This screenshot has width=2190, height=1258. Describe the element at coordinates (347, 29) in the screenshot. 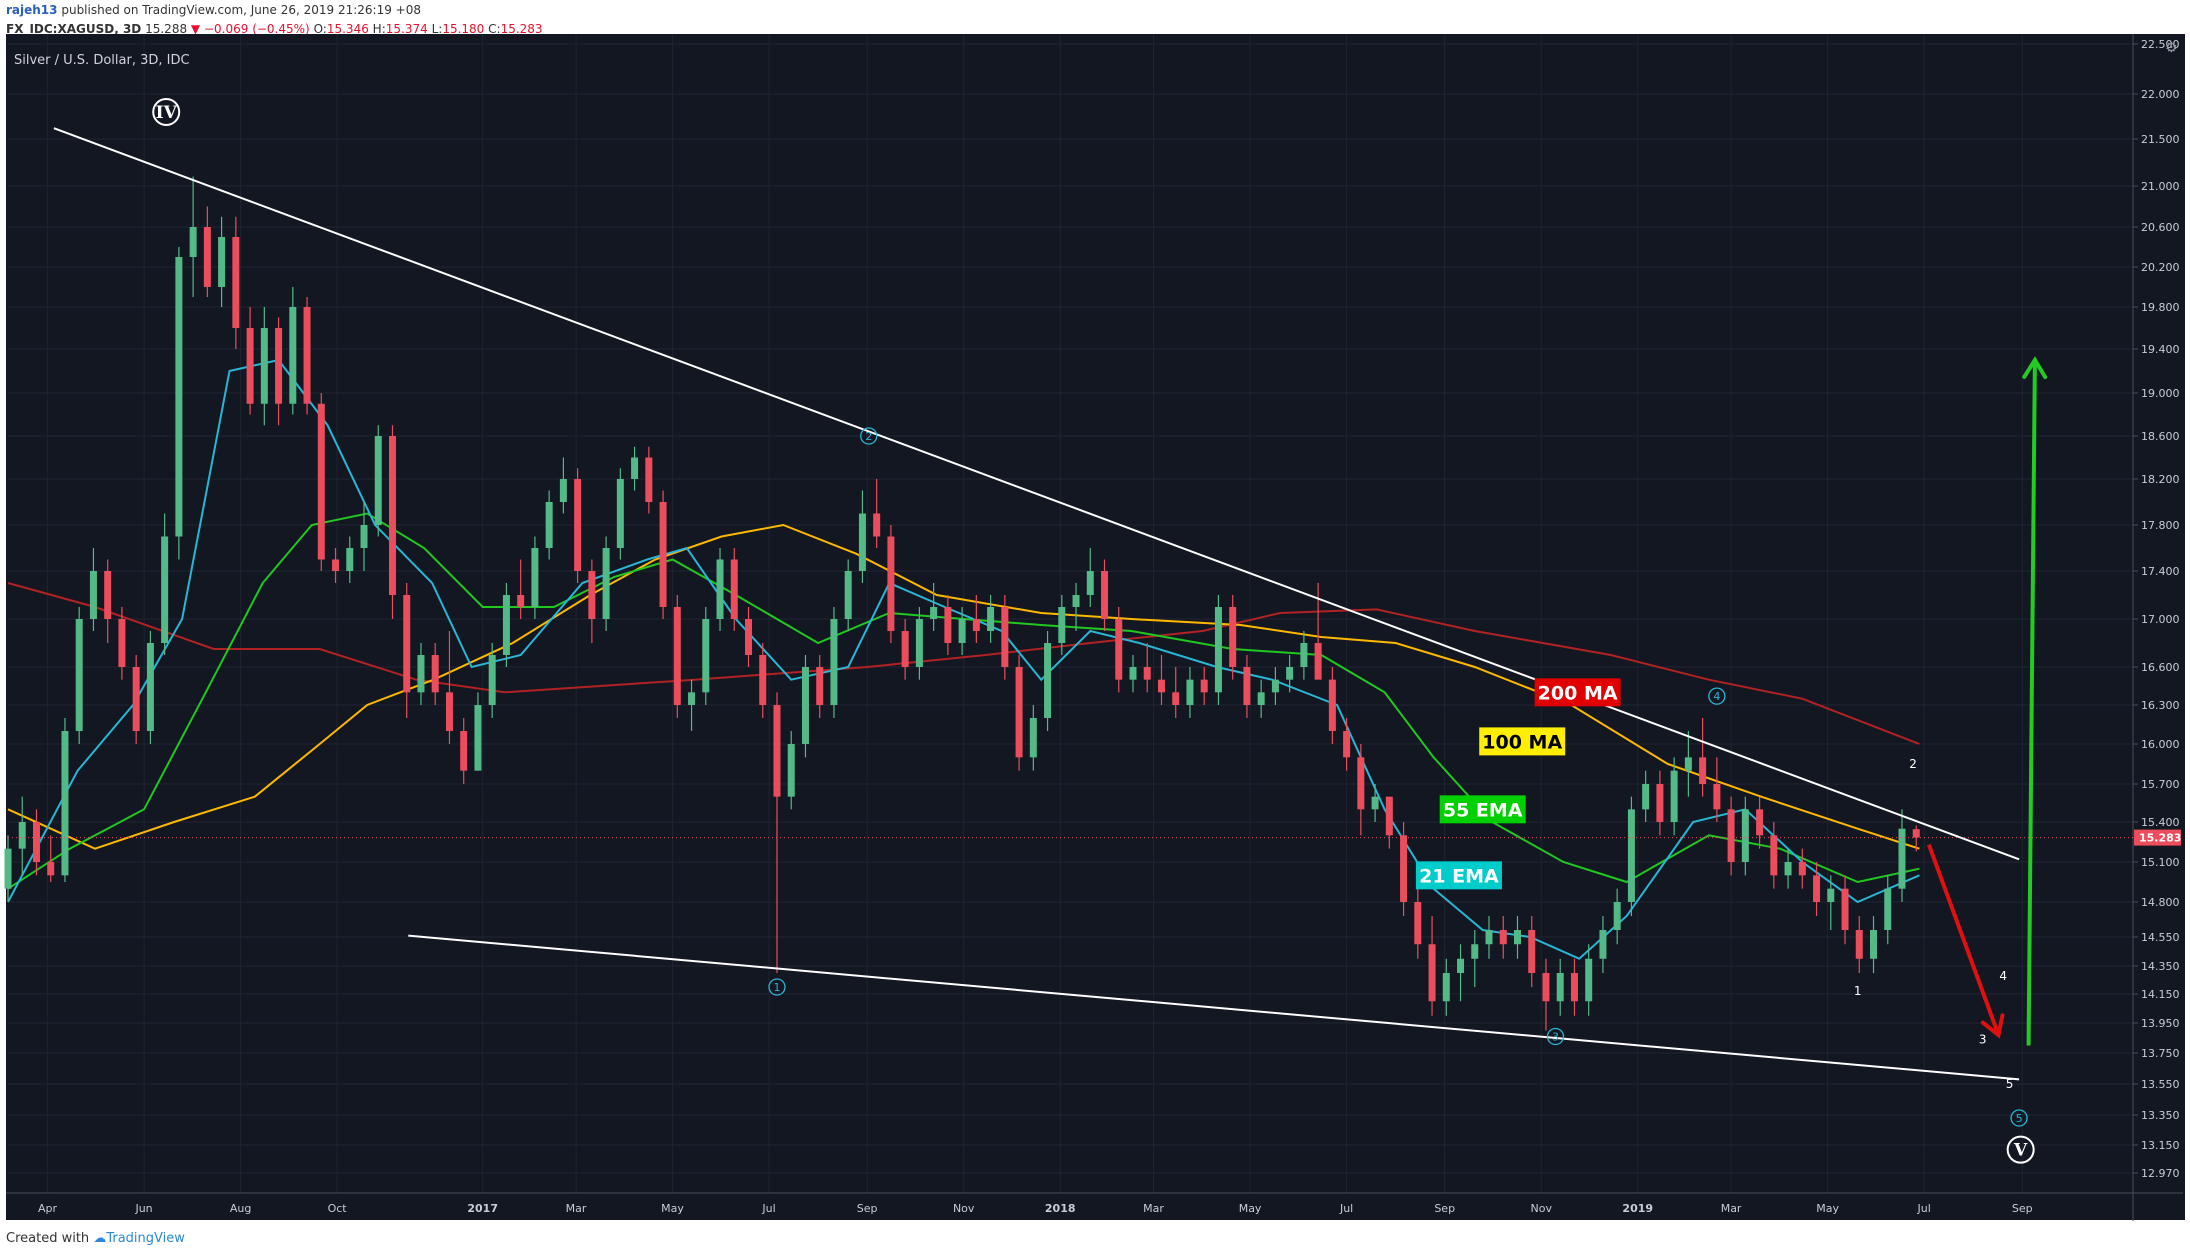

I see `open-value: 15.346` at that location.